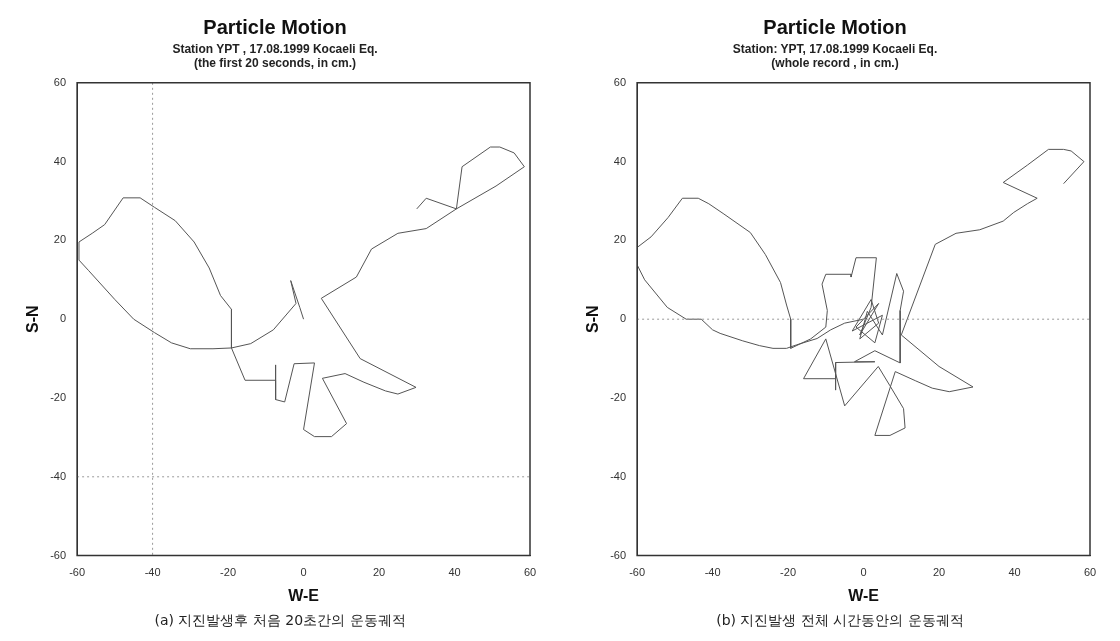 The image size is (1120, 641). What do you see at coordinates (280, 621) in the screenshot?
I see `text: (a) 지진발생후 처음 20초간의 운동궤적` at bounding box center [280, 621].